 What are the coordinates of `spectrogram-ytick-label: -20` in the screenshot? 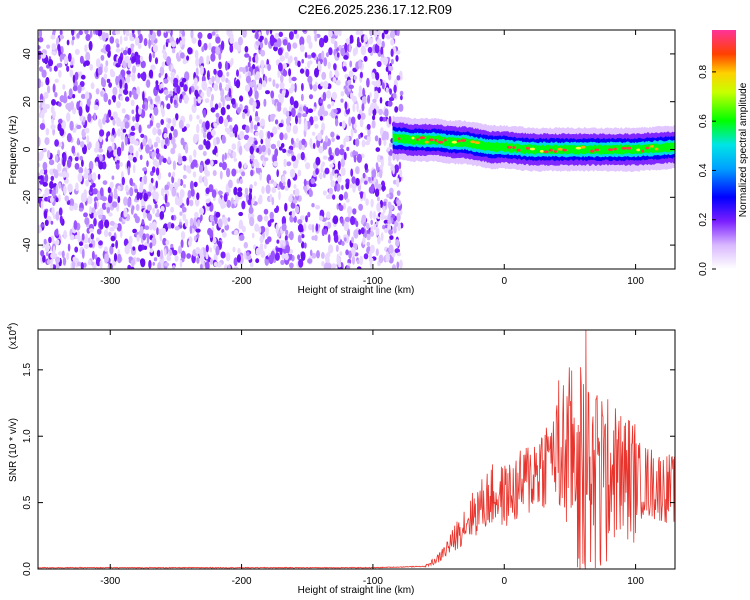 It's located at (27, 197).